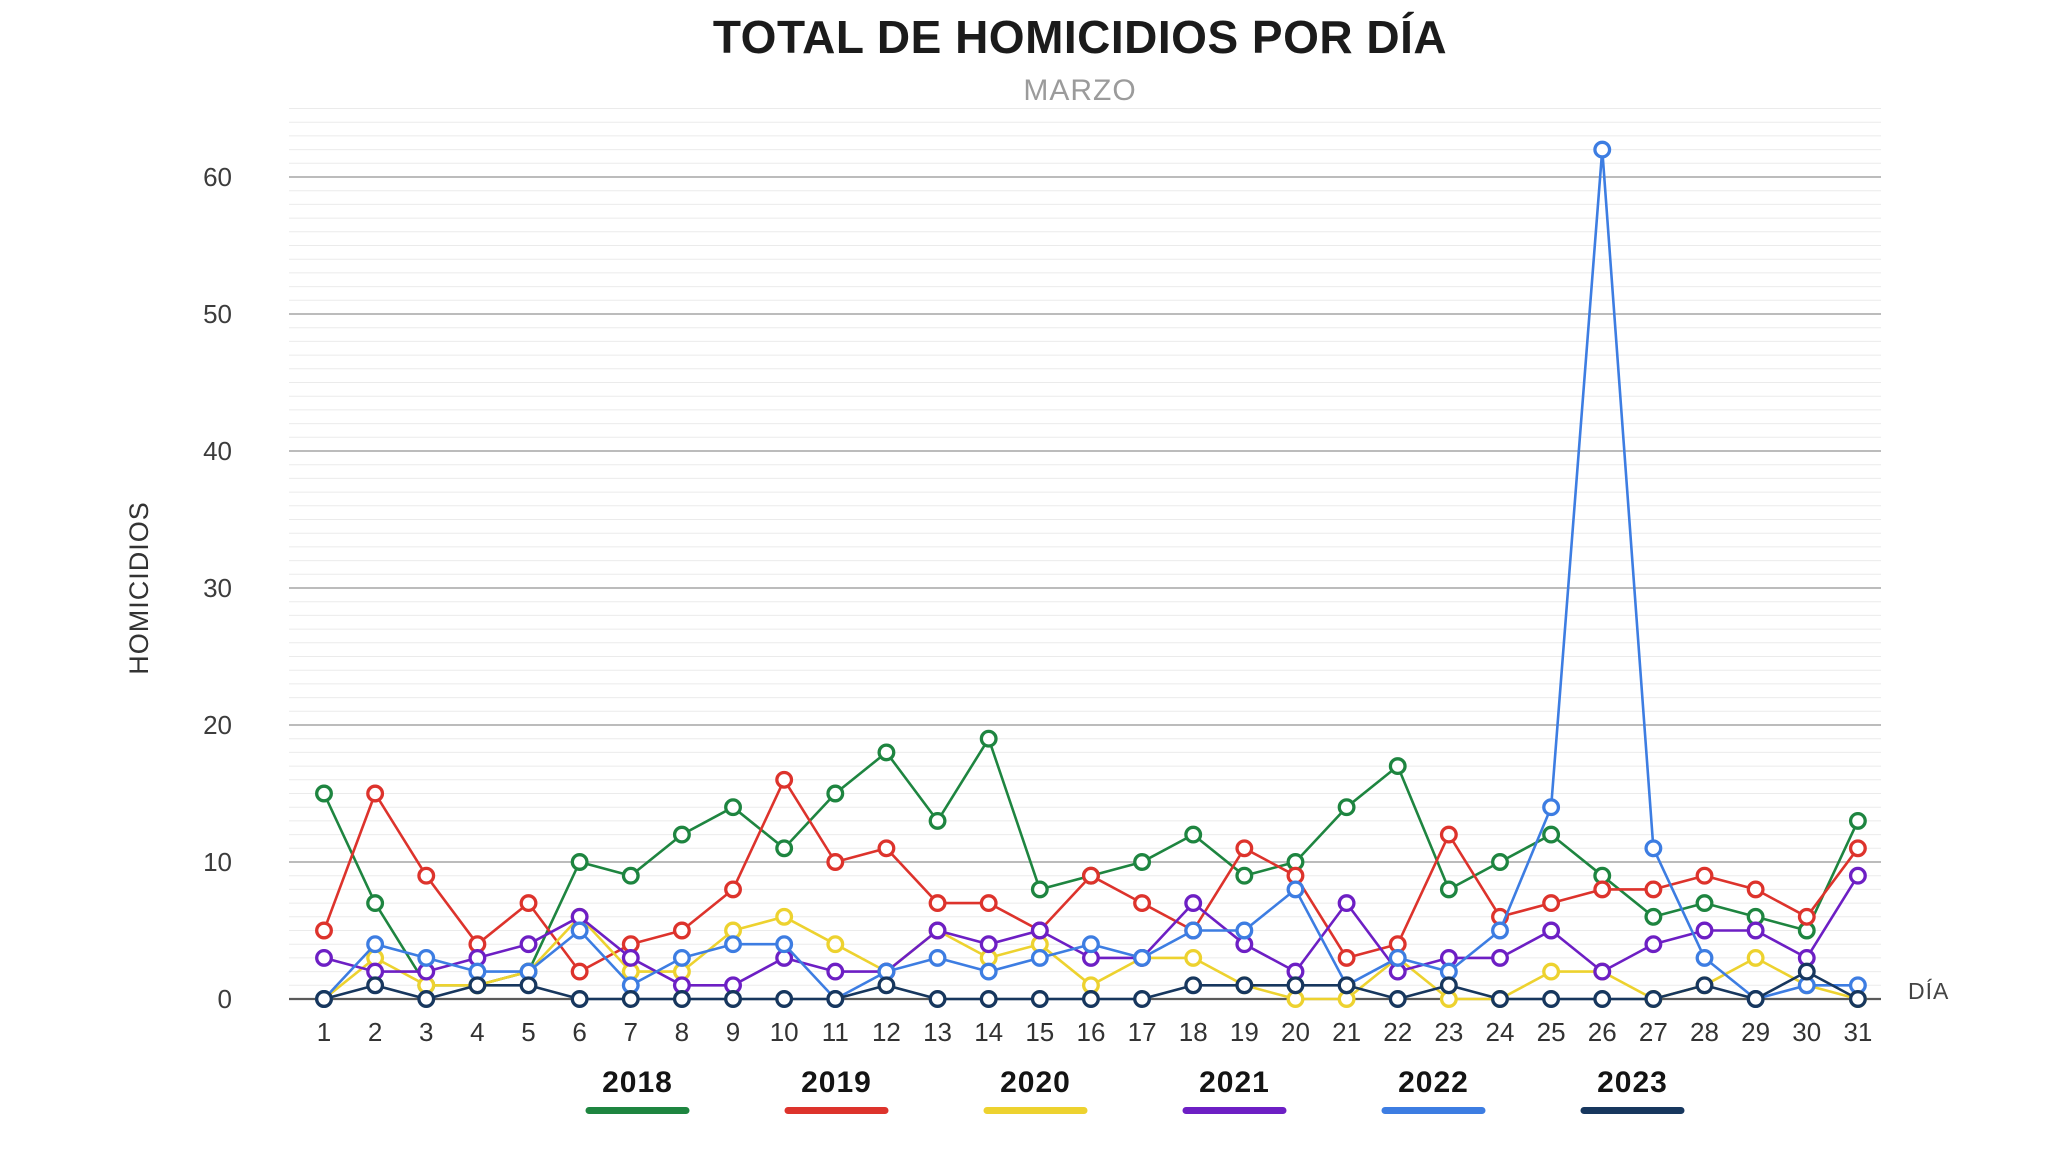 Image resolution: width=2048 pixels, height=1152 pixels. I want to click on x-tick-label: 13, so click(937, 1032).